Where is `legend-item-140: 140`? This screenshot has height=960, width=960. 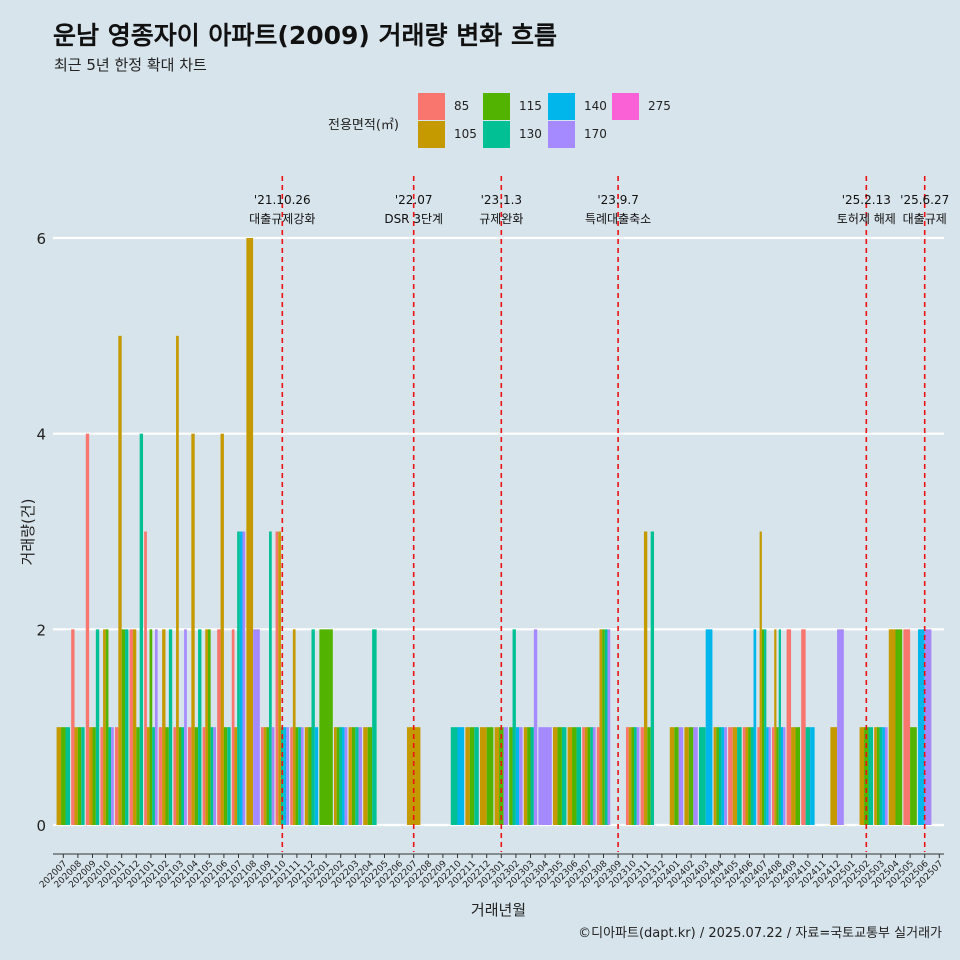
legend-item-140: 140 is located at coordinates (580, 107).